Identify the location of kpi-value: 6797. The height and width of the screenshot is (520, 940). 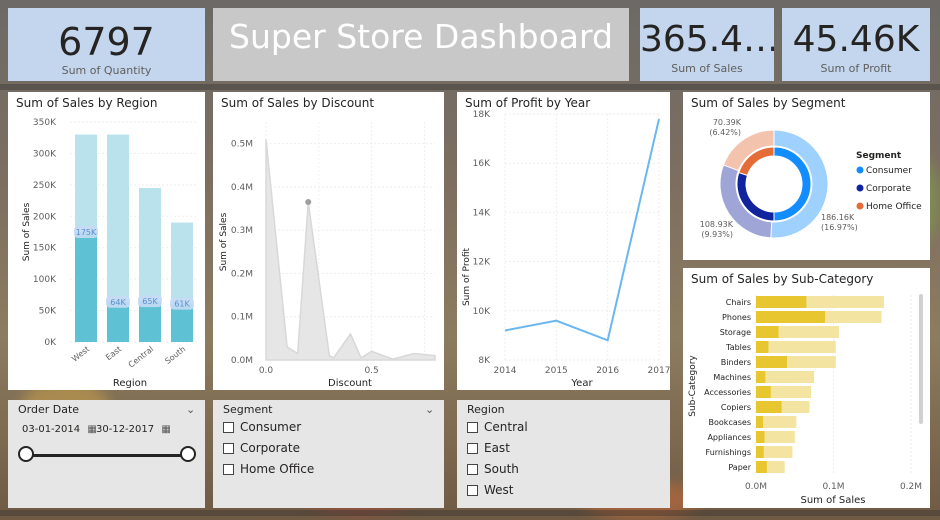
(106, 42).